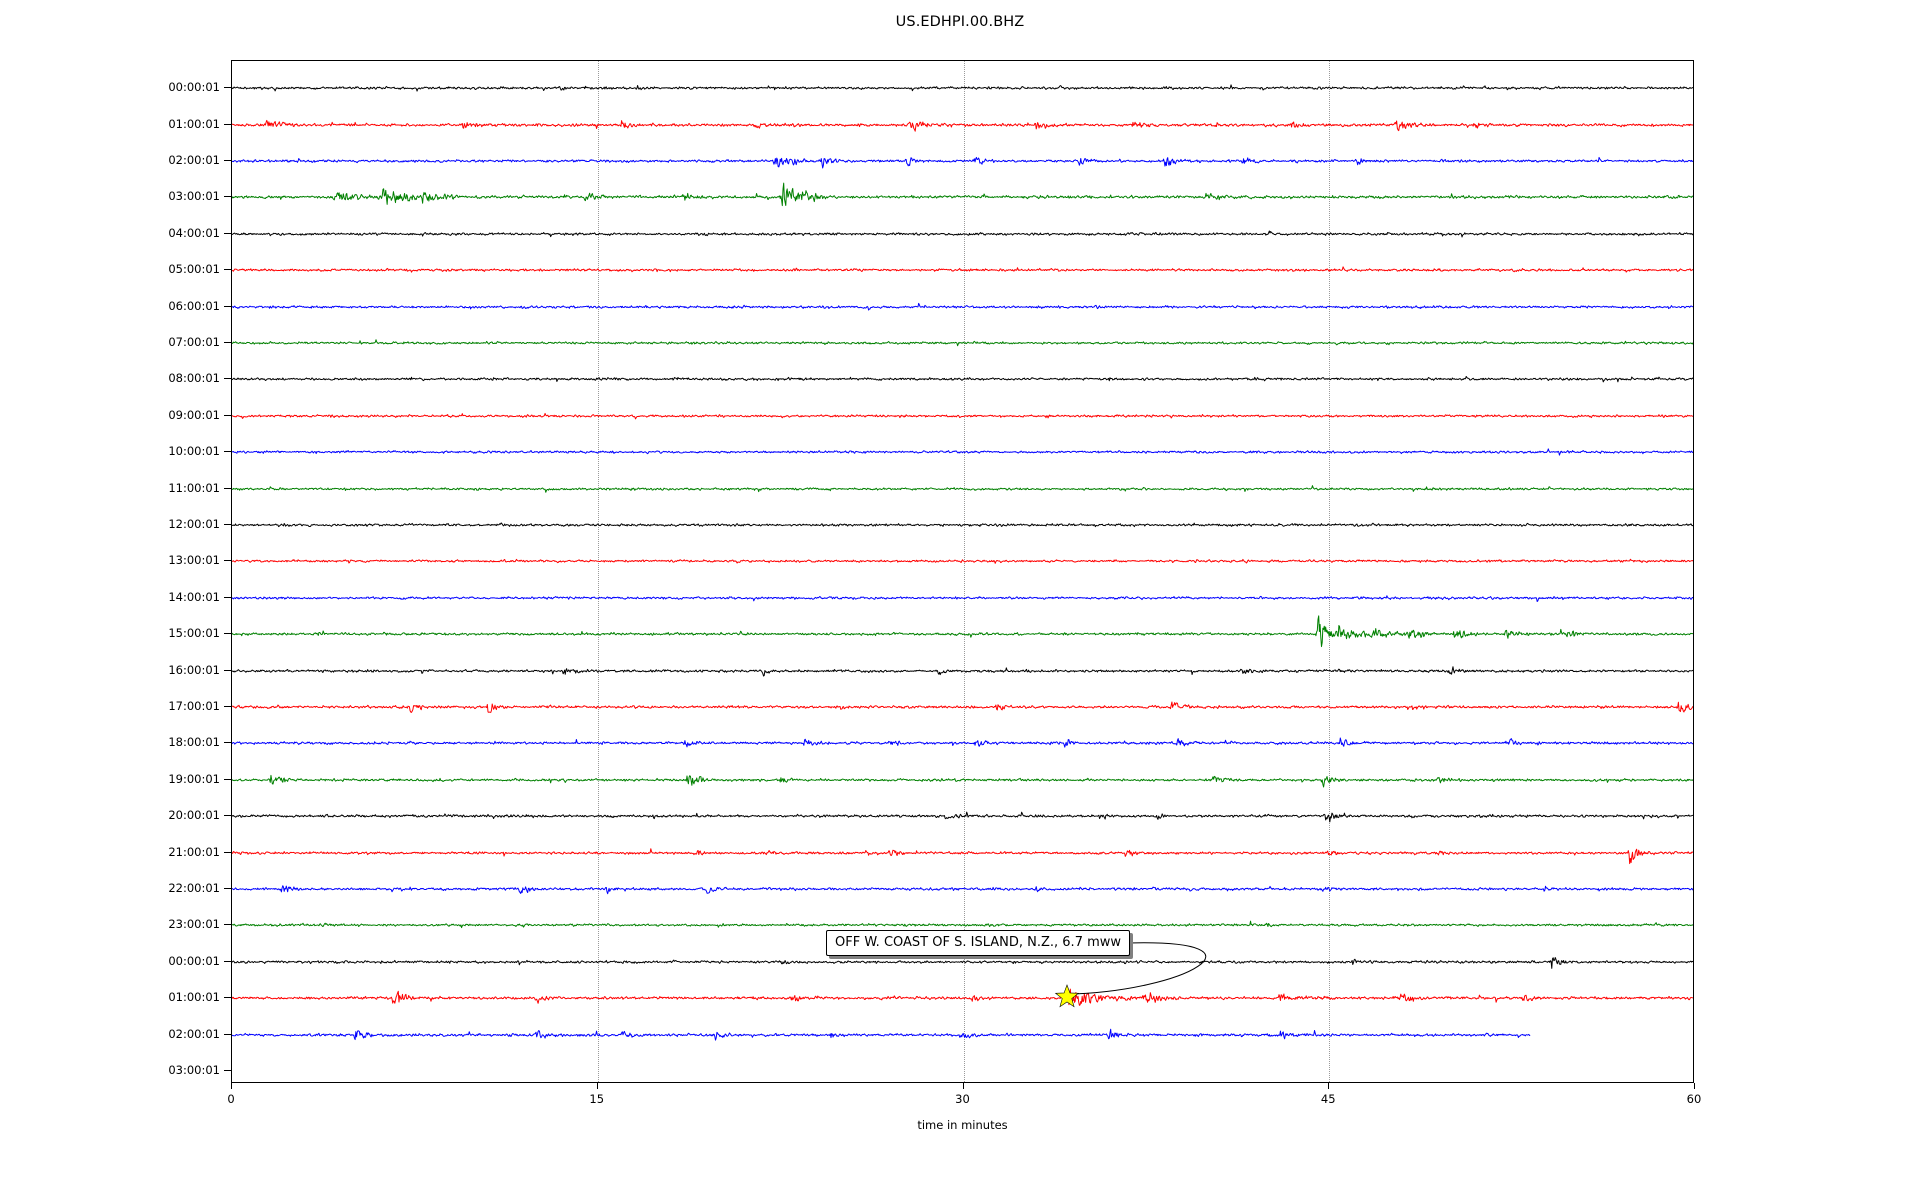 The height and width of the screenshot is (1200, 1920). Describe the element at coordinates (194, 888) in the screenshot. I see `y-axis-tick-label: 22:00:01` at that location.